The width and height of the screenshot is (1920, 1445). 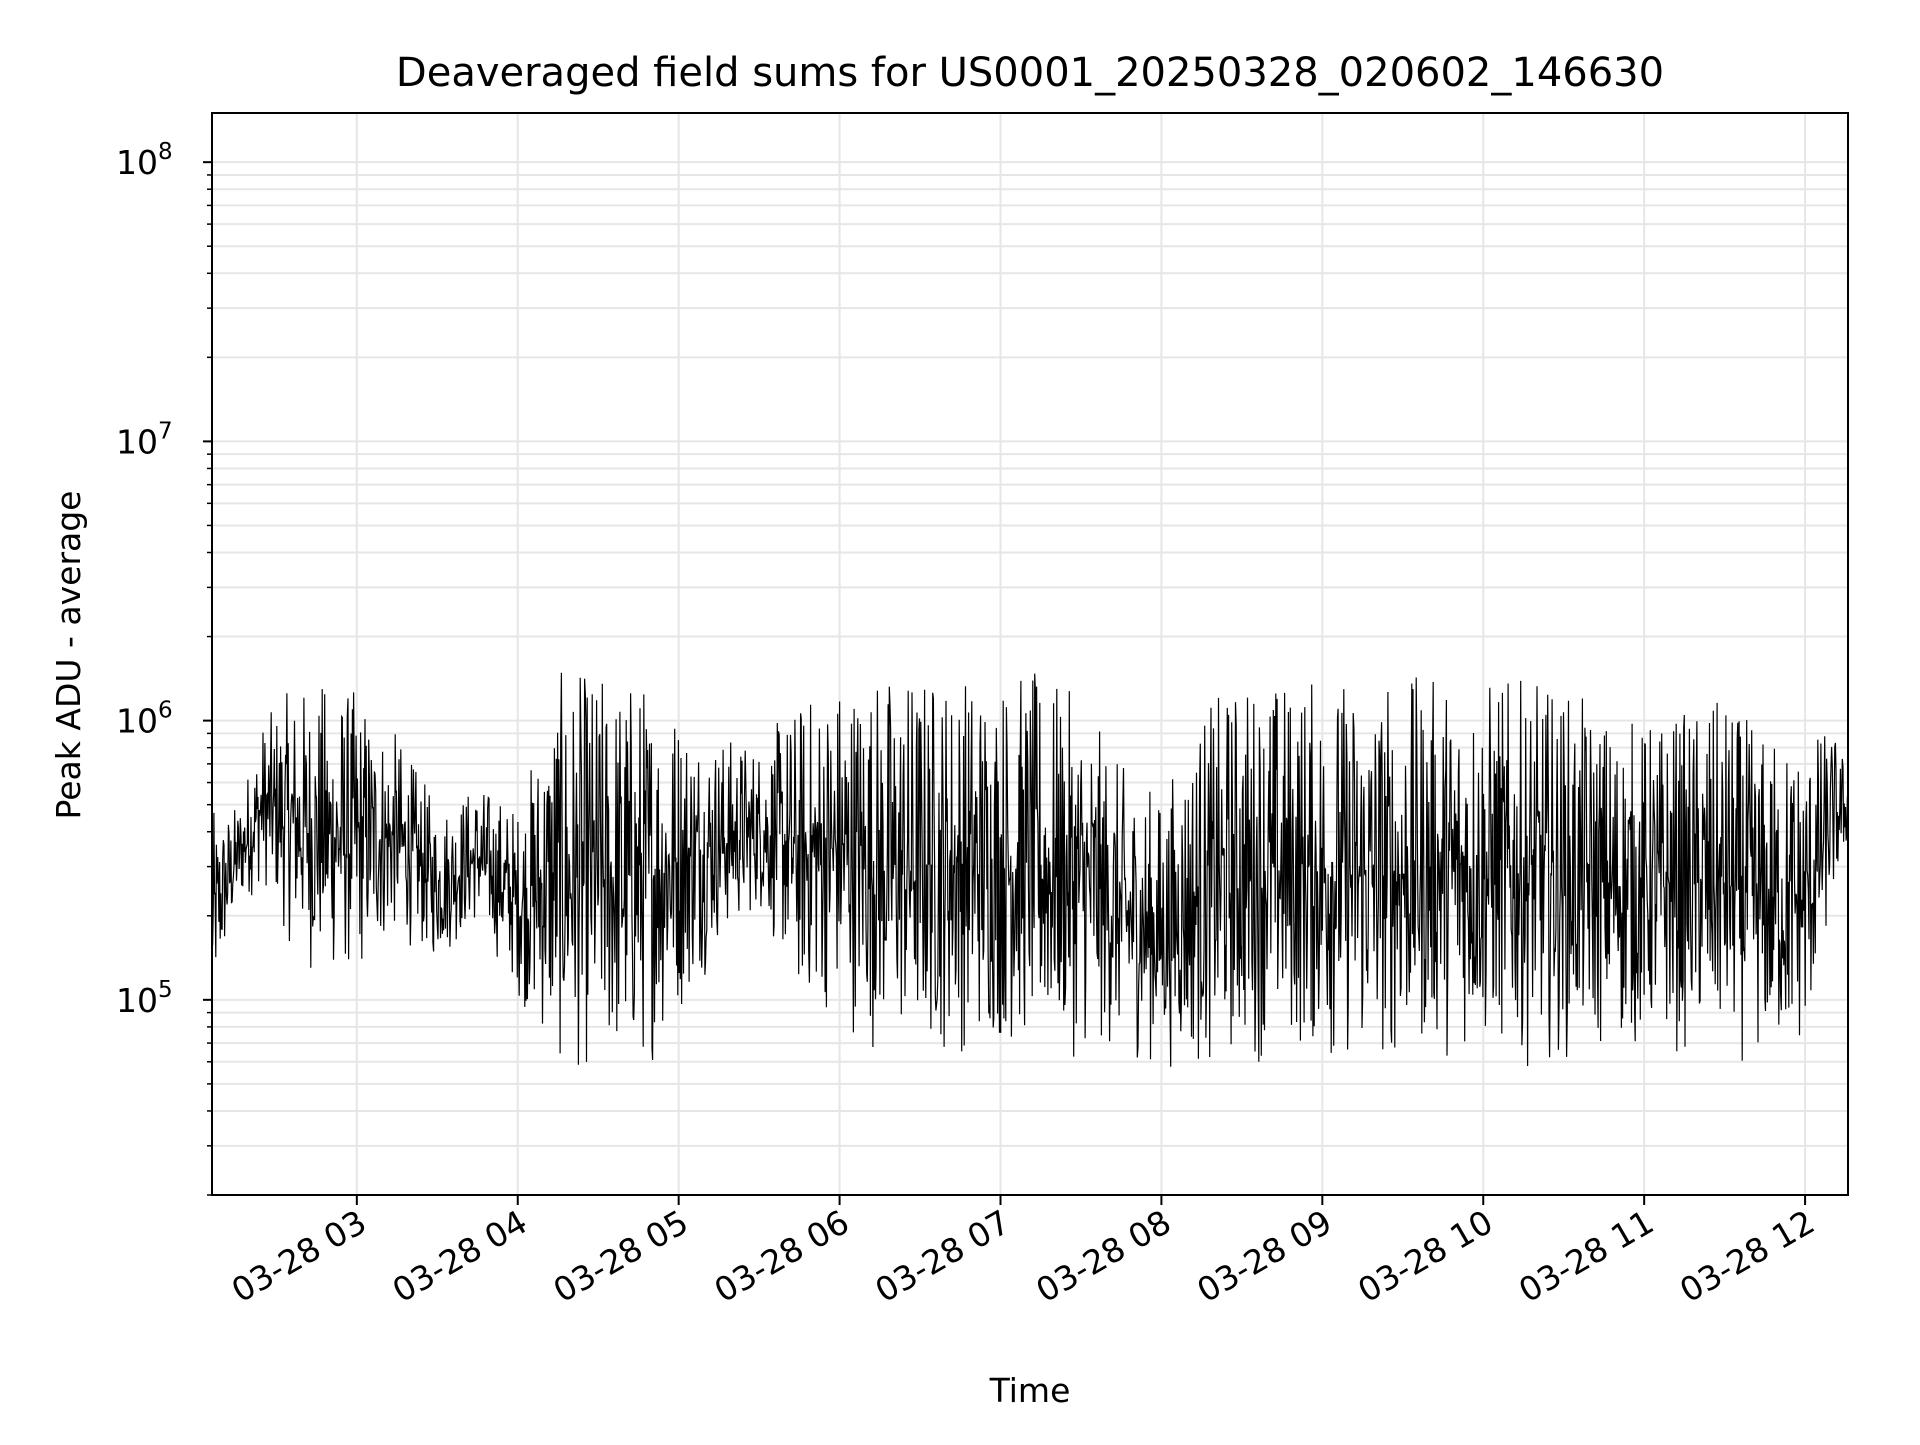 I want to click on y-tick-label: 106, so click(x=144, y=719).